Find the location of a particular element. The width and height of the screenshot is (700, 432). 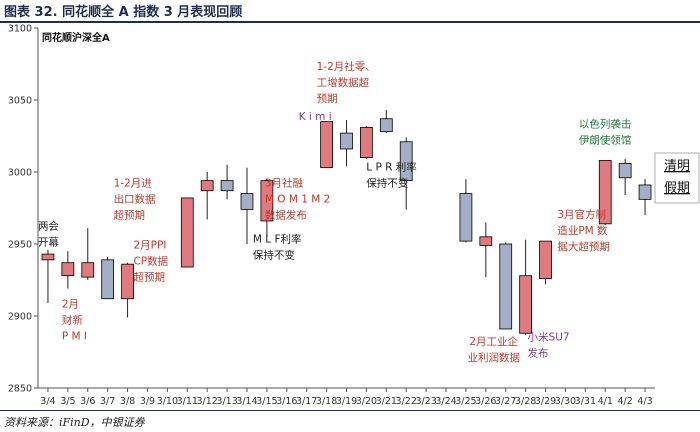

event-annotation: 3月社融 is located at coordinates (284, 182).